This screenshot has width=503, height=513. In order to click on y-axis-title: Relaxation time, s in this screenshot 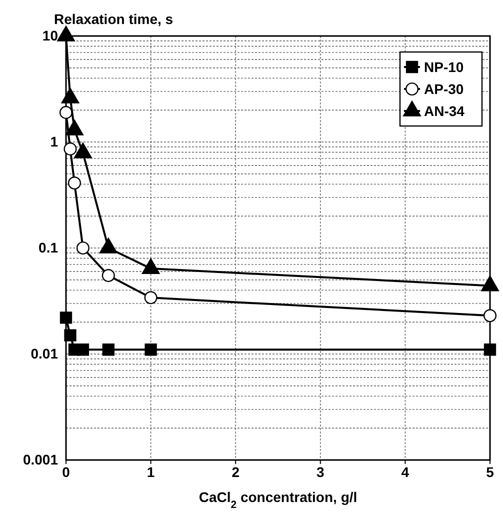, I will do `click(114, 19)`.